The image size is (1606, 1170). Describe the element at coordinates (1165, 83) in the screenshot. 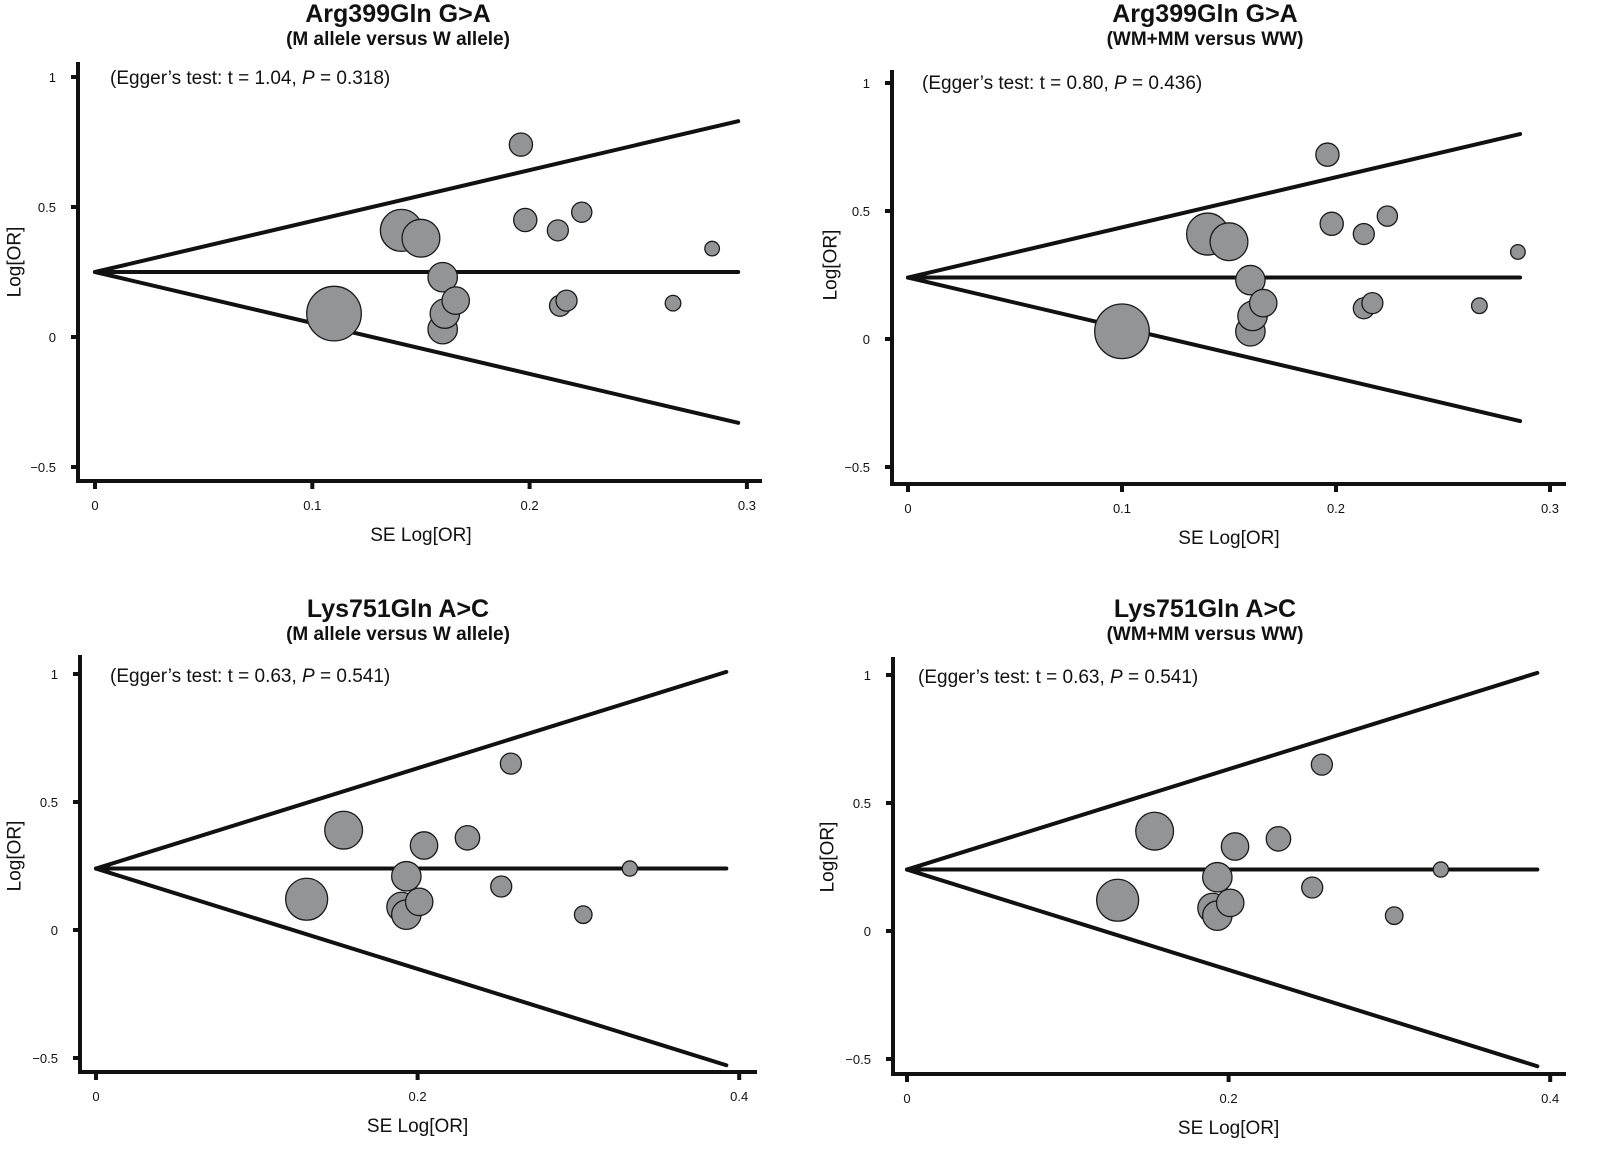

I see `egger-test-suffix: = 0.436)` at that location.